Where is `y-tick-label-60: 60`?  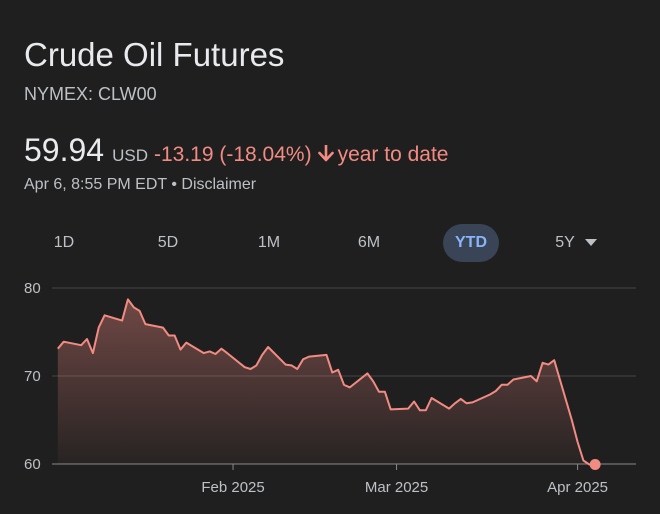
y-tick-label-60: 60 is located at coordinates (32, 464).